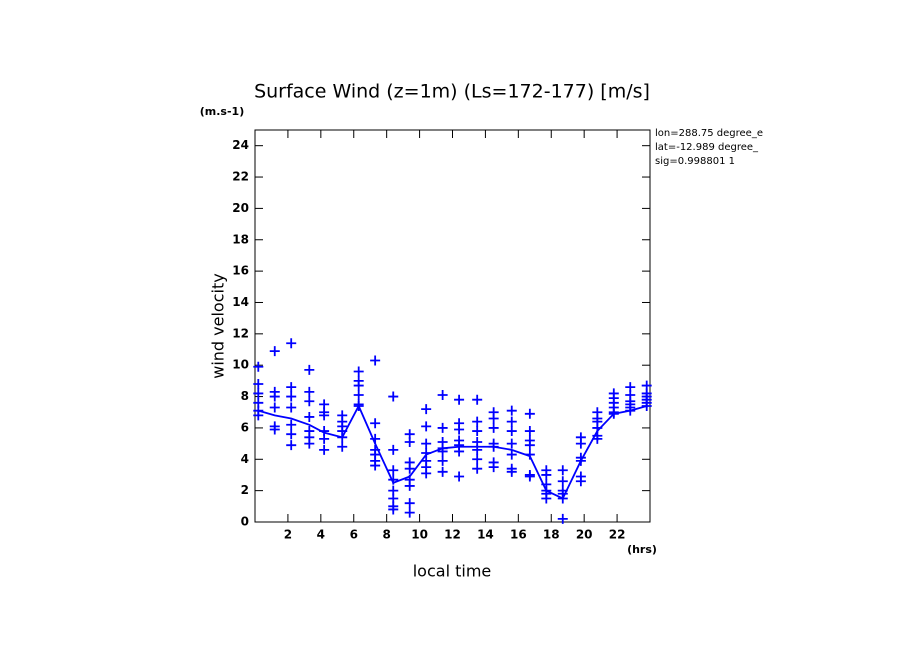  What do you see at coordinates (240, 271) in the screenshot?
I see `y-tick-label: 16` at bounding box center [240, 271].